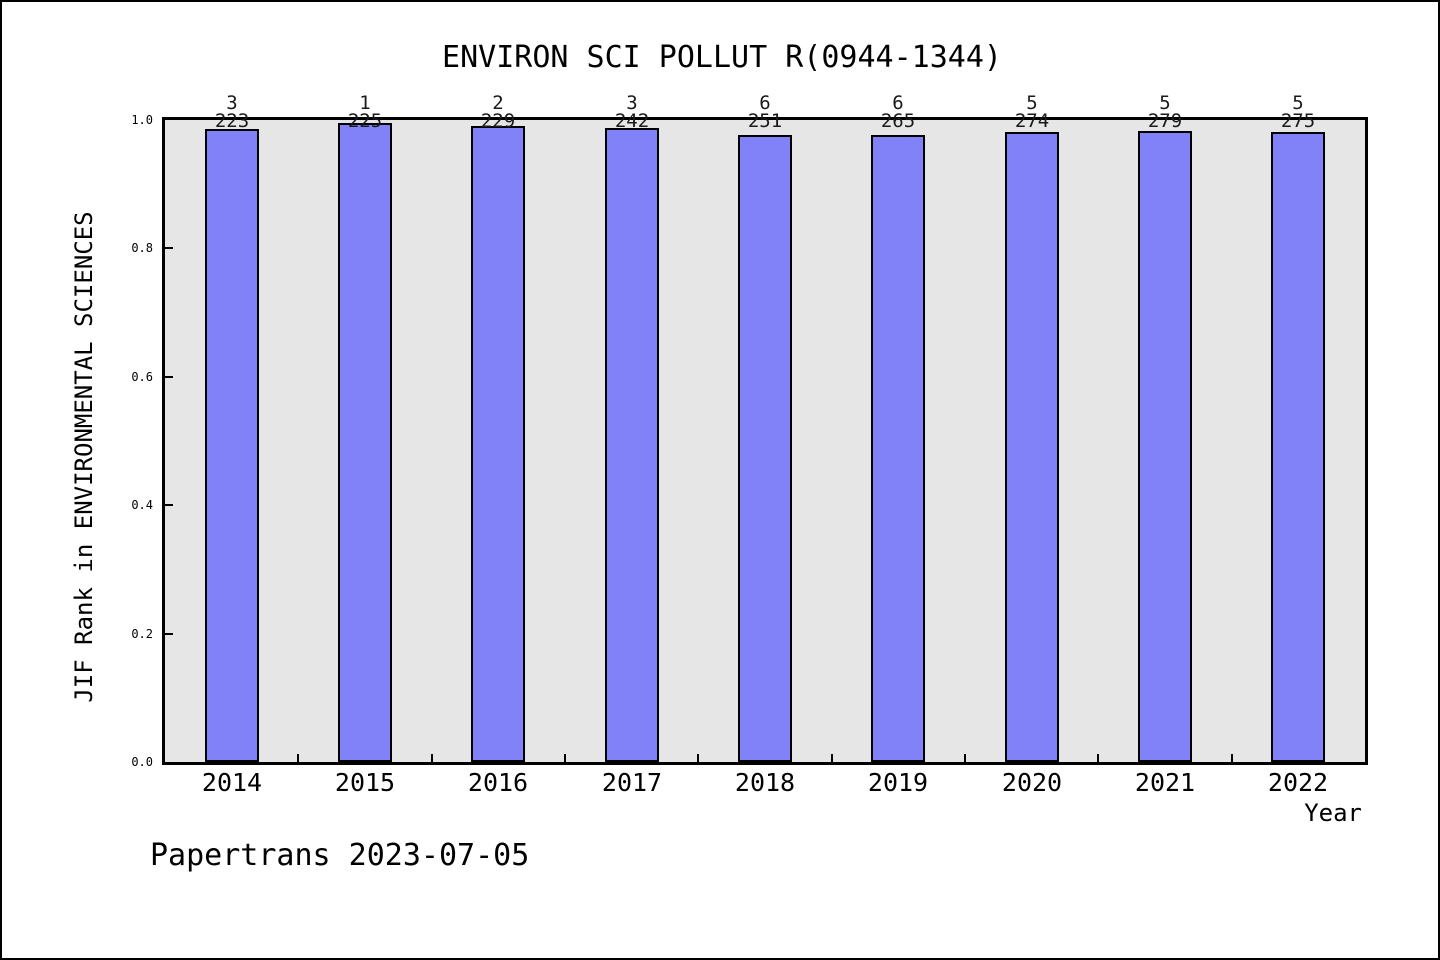 This screenshot has width=1440, height=960. What do you see at coordinates (1165, 112) in the screenshot?
I see `bar-value-label-2021: 5 279` at bounding box center [1165, 112].